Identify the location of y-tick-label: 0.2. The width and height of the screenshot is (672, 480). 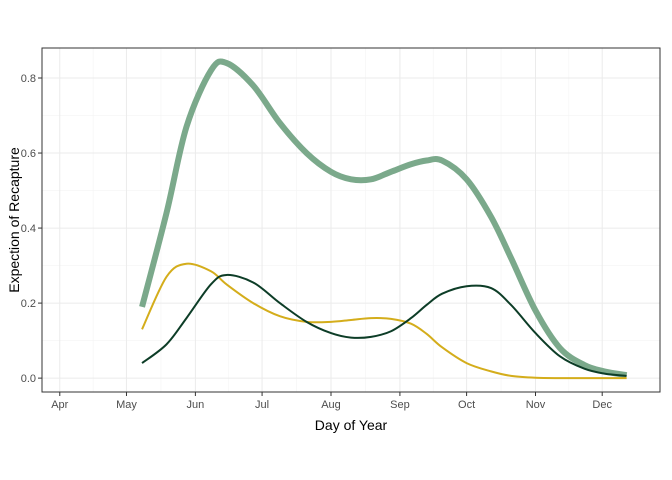
(28, 304).